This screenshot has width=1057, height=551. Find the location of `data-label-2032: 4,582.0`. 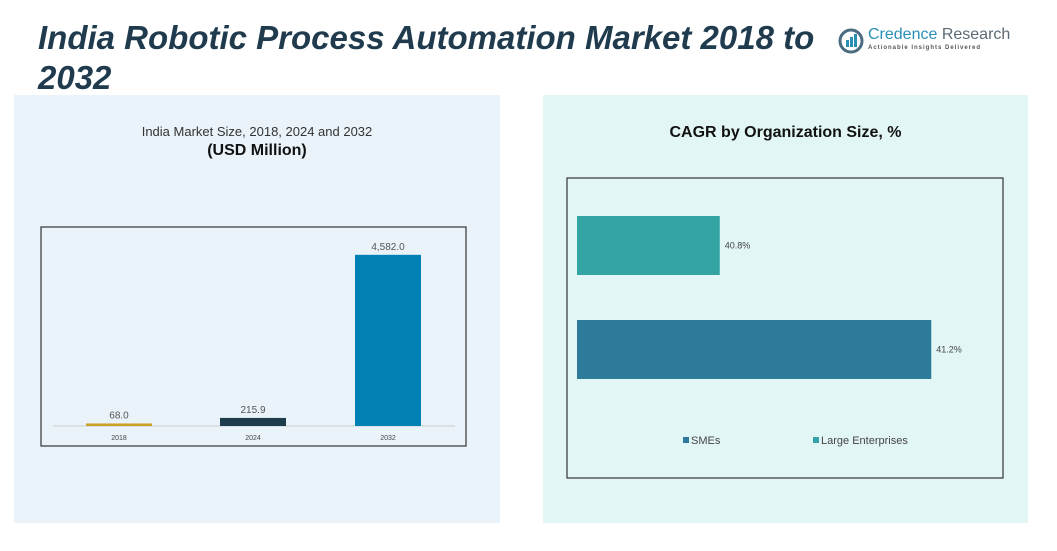

data-label-2032: 4,582.0 is located at coordinates (388, 247).